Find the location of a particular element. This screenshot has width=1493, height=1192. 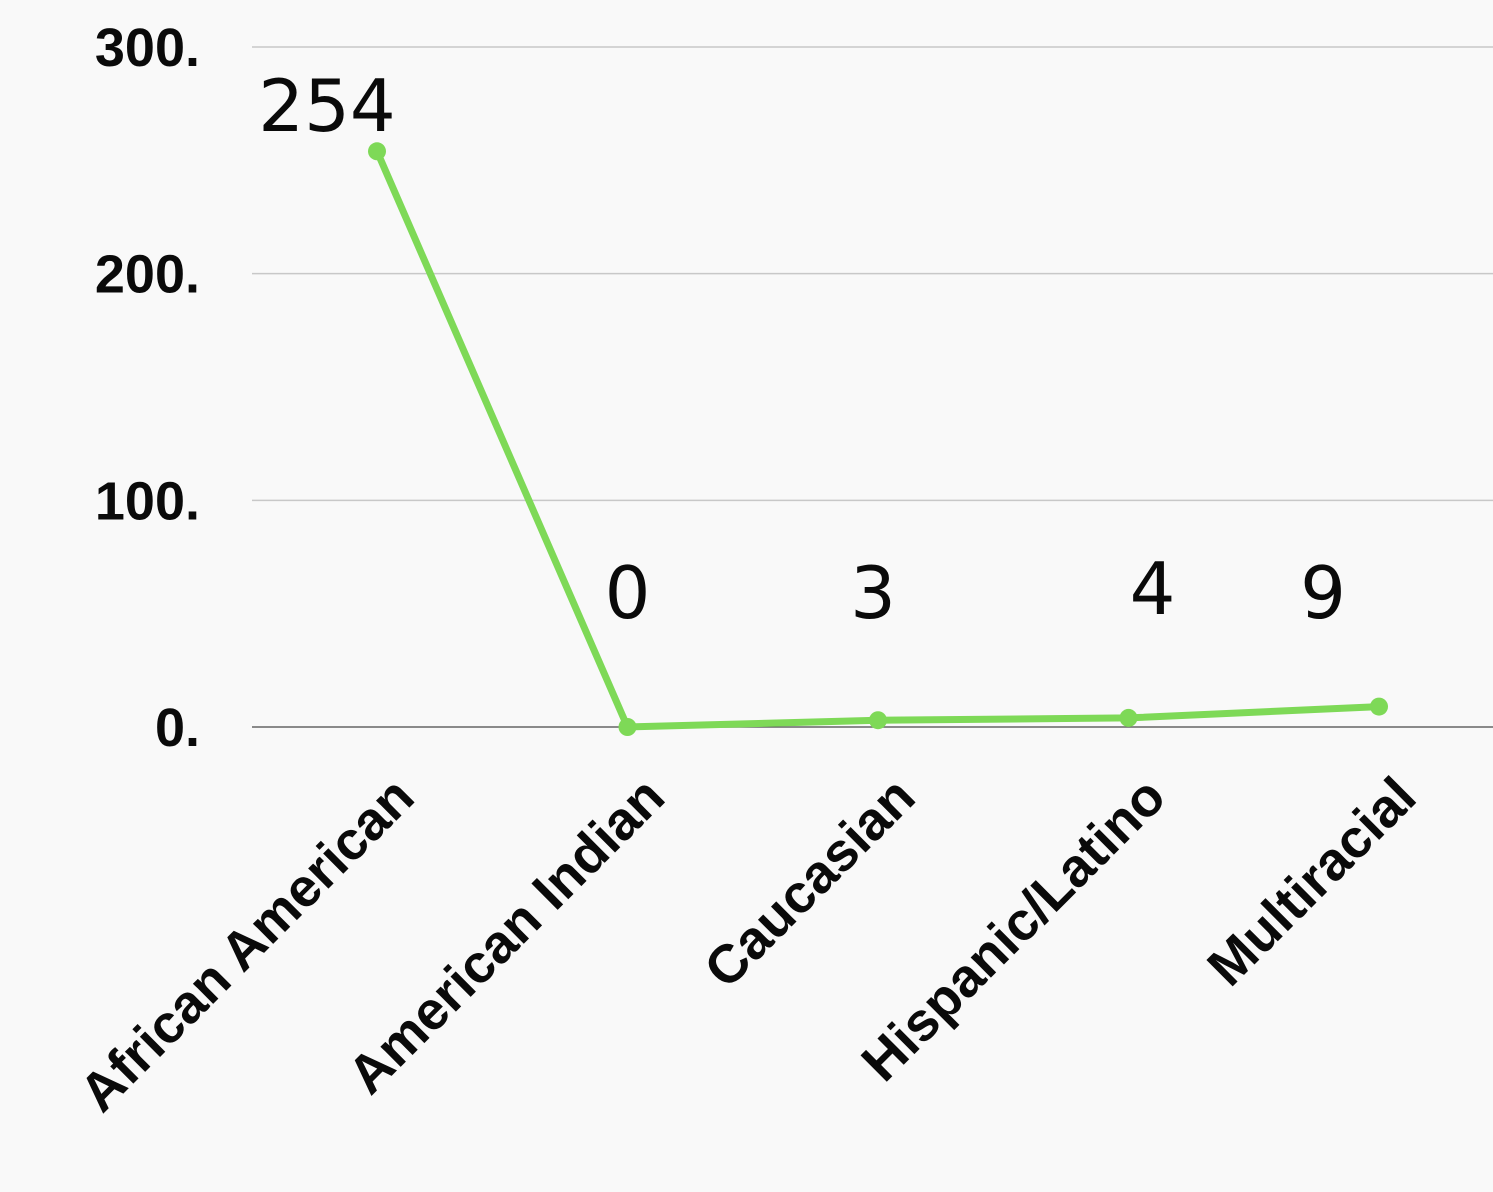

y-tick-label: 300. is located at coordinates (147, 48).